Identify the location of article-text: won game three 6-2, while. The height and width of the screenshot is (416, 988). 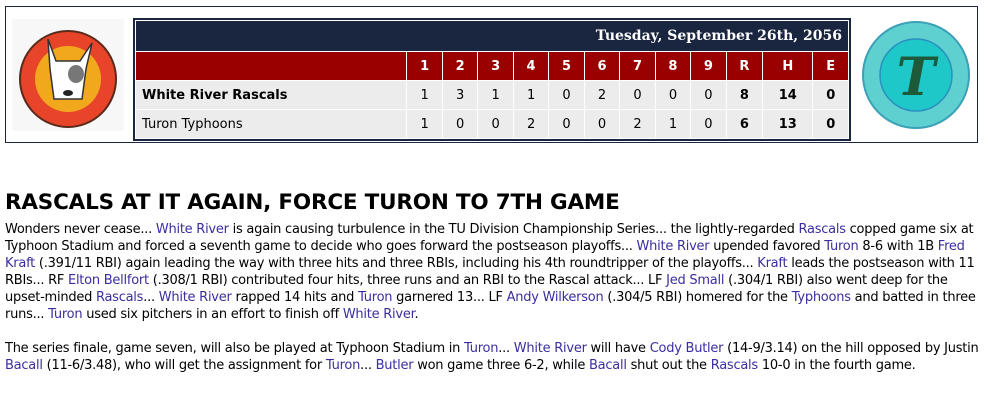
(501, 365).